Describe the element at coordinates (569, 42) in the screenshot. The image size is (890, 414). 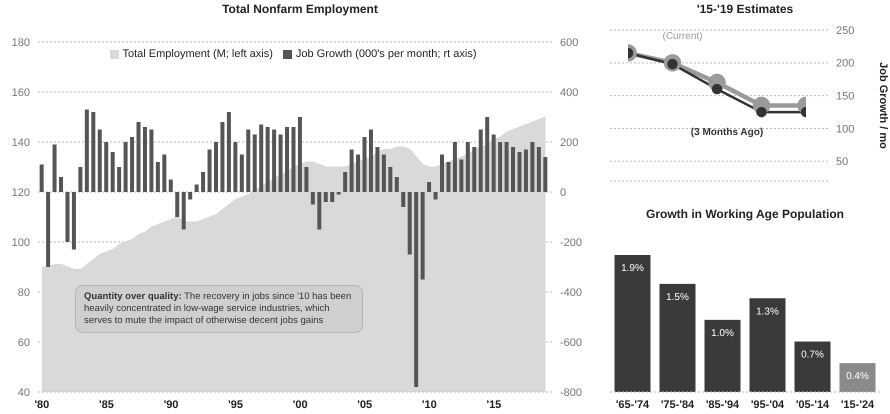
I see `y2-tick-label: 600` at that location.